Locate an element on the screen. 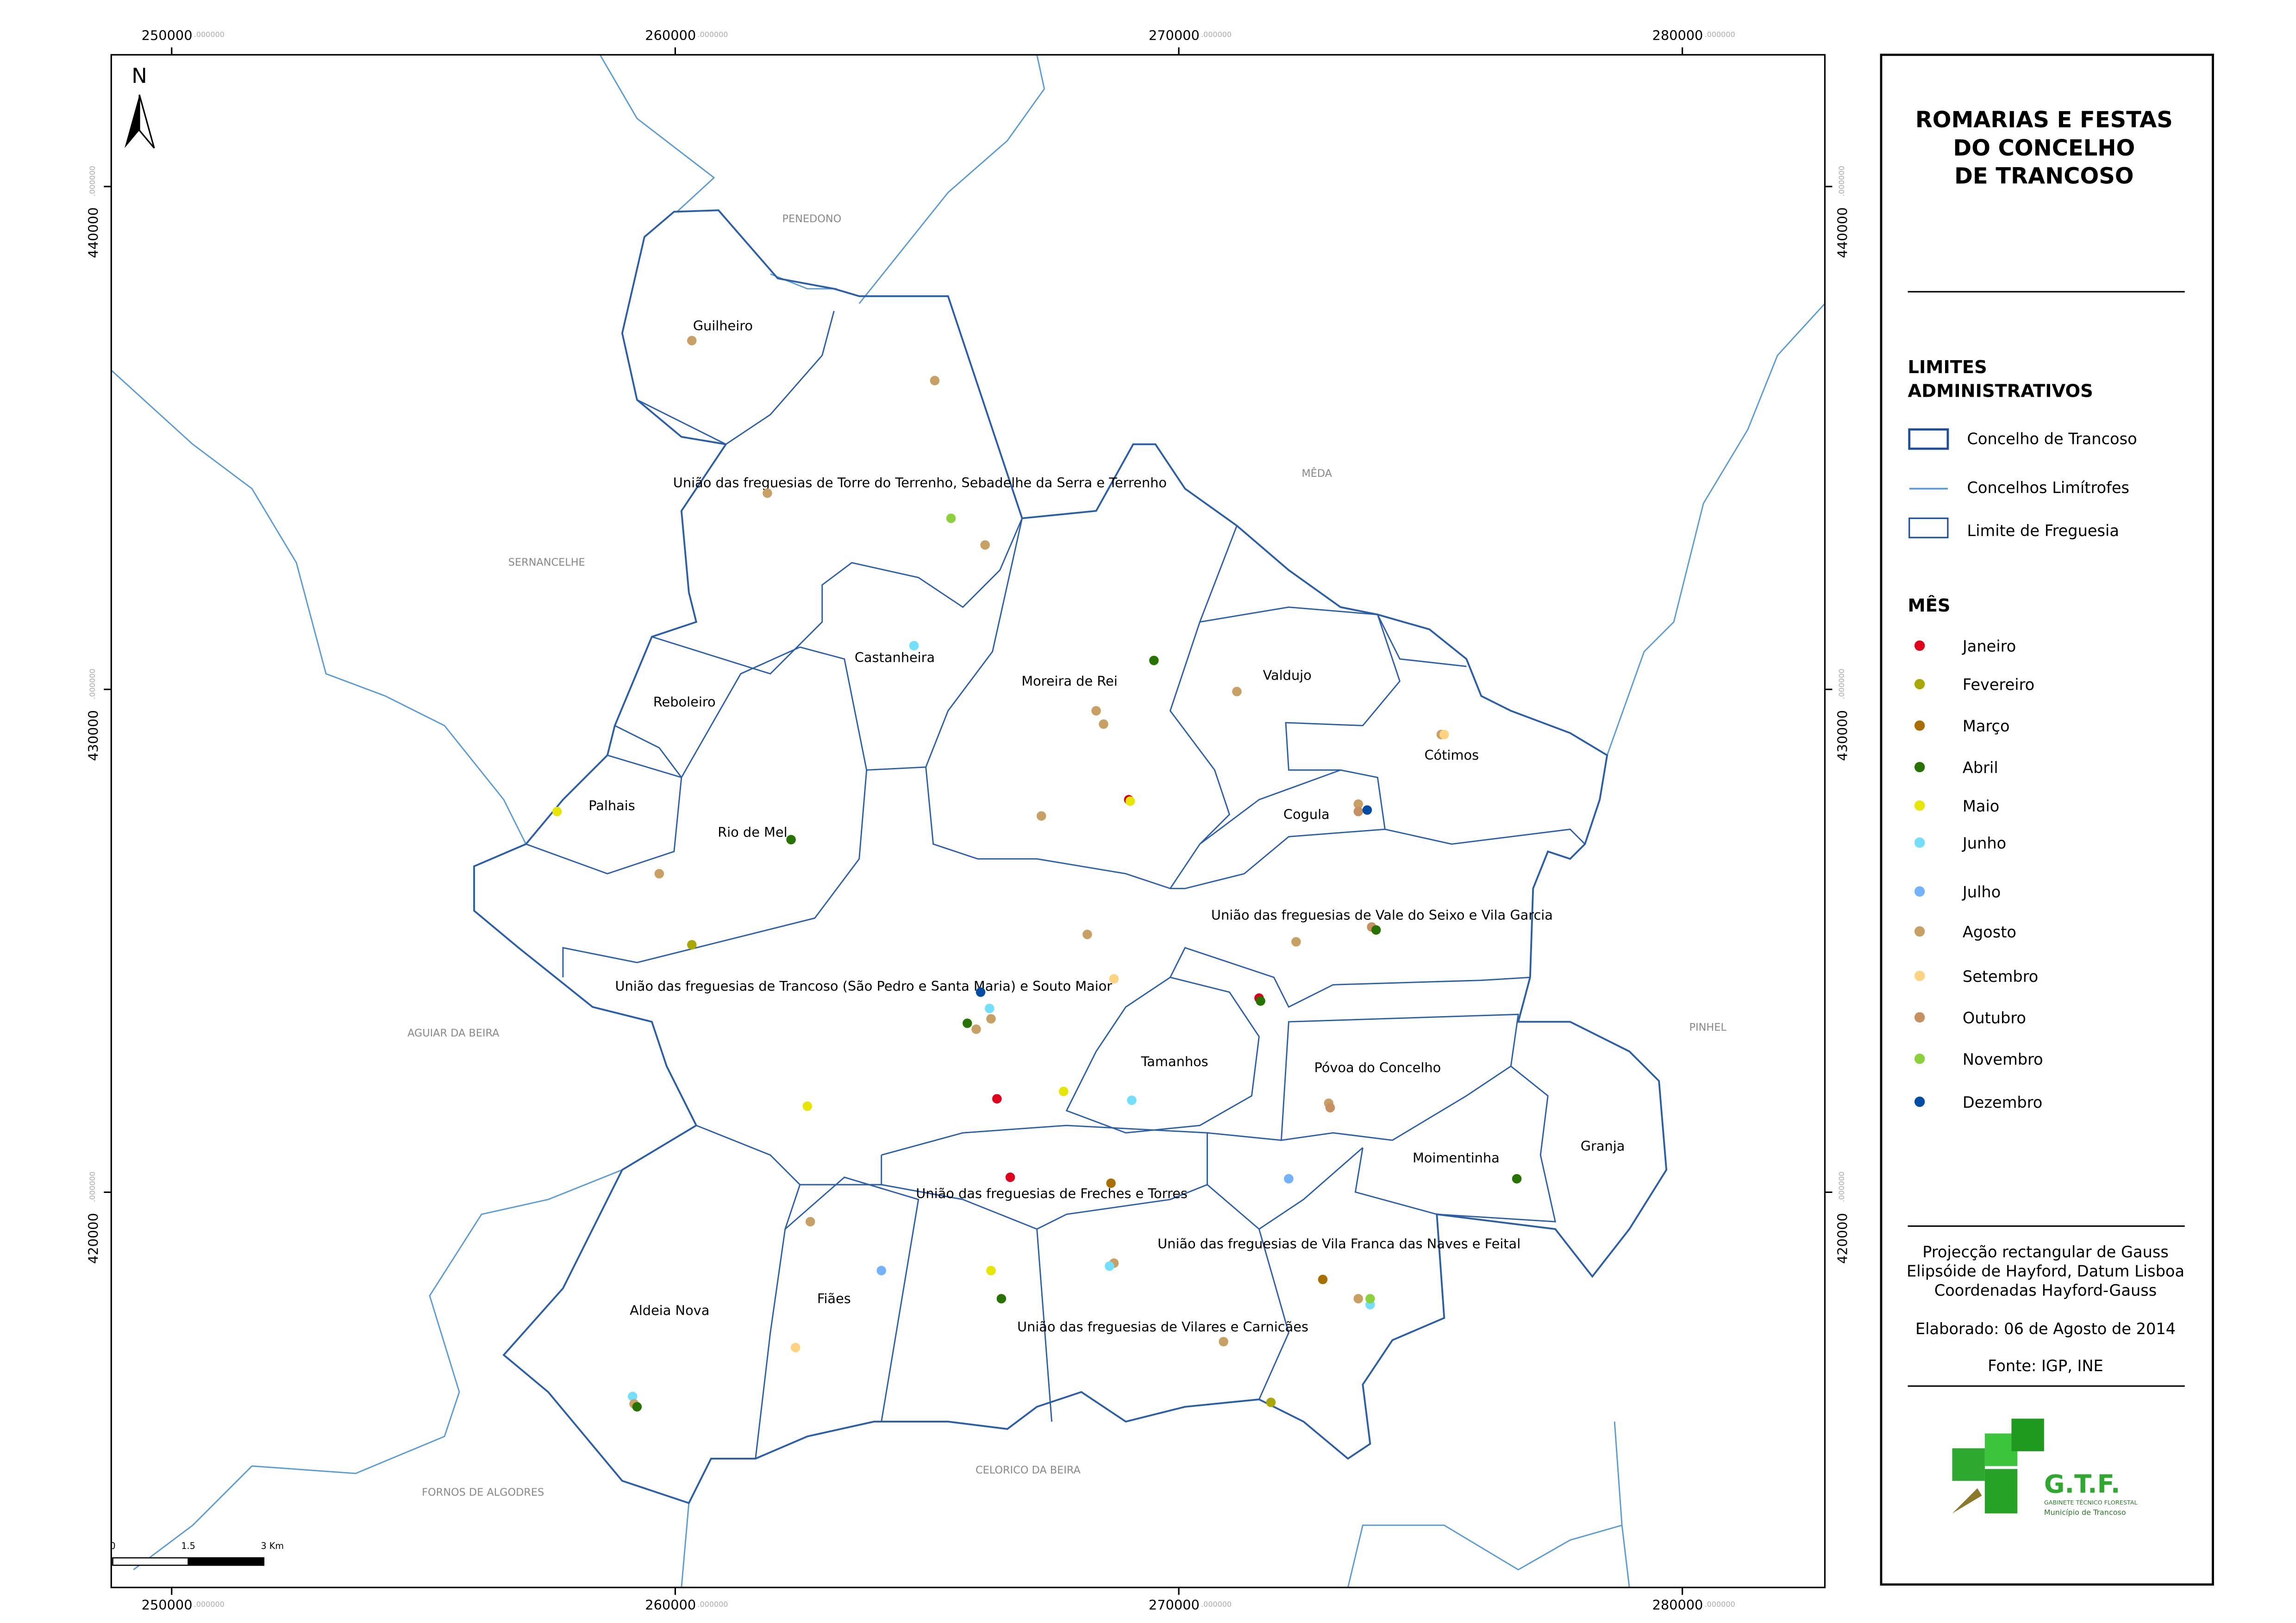 The height and width of the screenshot is (1623, 2296). parish-label: Guilheiro is located at coordinates (723, 326).